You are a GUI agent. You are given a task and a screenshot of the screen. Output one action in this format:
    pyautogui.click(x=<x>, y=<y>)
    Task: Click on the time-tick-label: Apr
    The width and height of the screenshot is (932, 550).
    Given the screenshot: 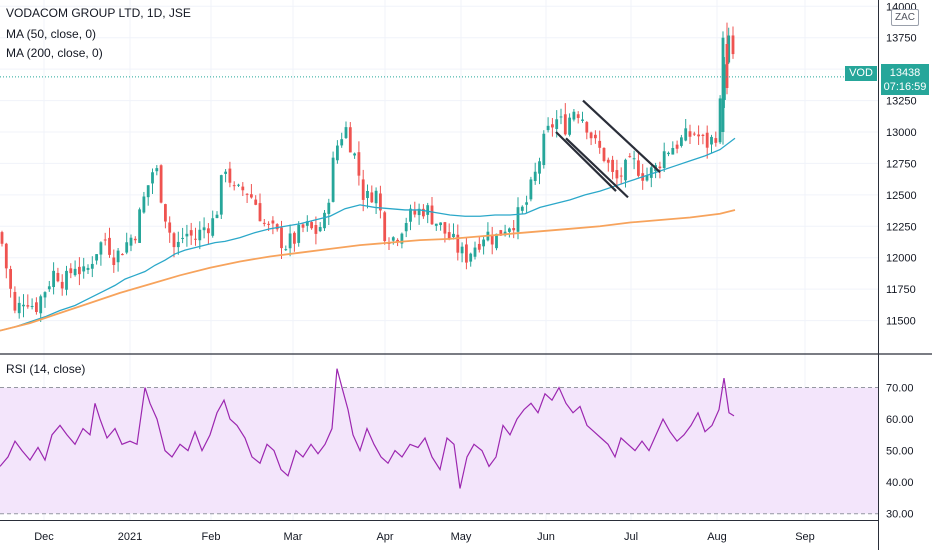 What is the action you would take?
    pyautogui.click(x=384, y=537)
    